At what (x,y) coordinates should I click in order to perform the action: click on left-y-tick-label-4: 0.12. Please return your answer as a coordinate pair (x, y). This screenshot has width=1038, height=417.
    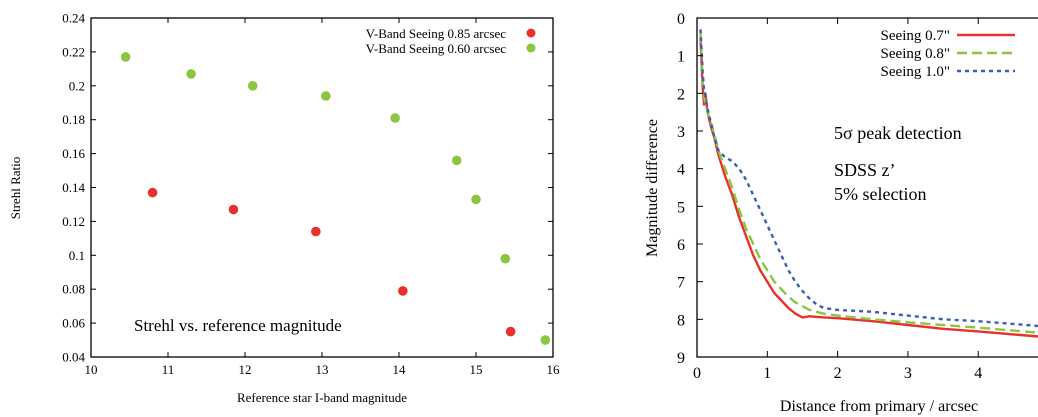
    Looking at the image, I should click on (73, 221).